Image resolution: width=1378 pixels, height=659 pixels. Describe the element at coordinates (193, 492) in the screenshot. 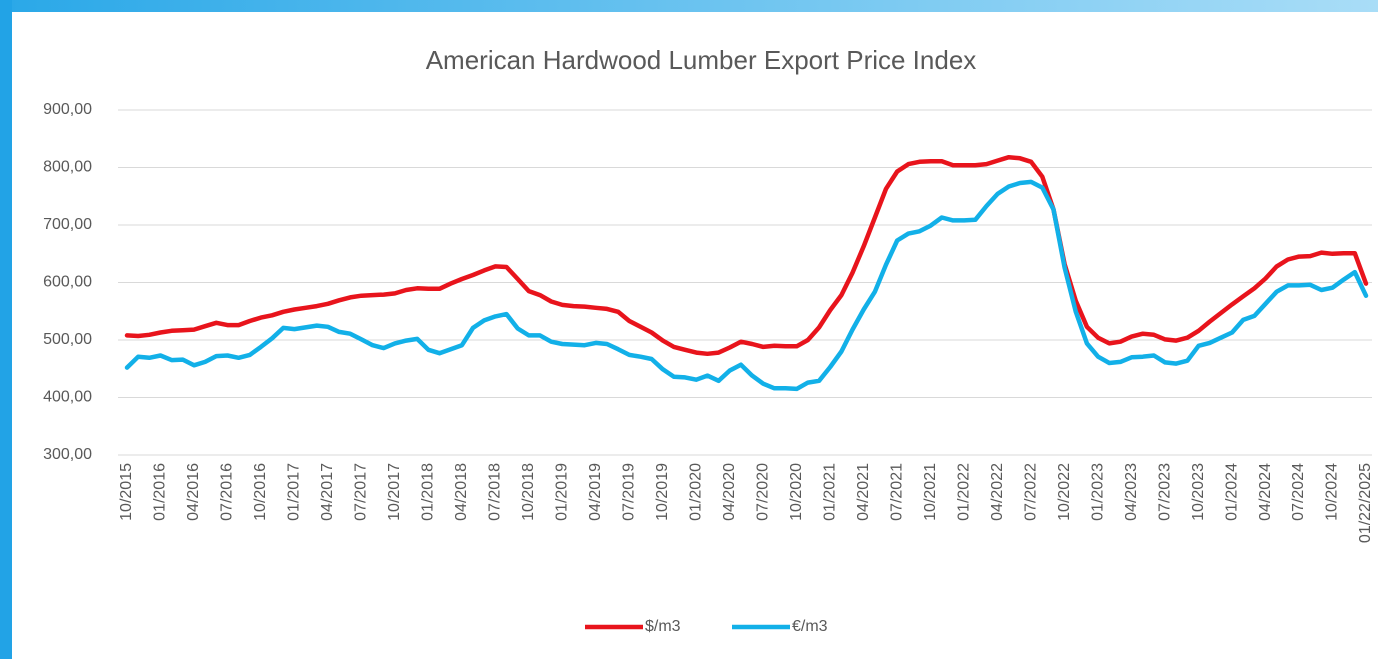

I see `x-tick-label: 04/2016` at that location.